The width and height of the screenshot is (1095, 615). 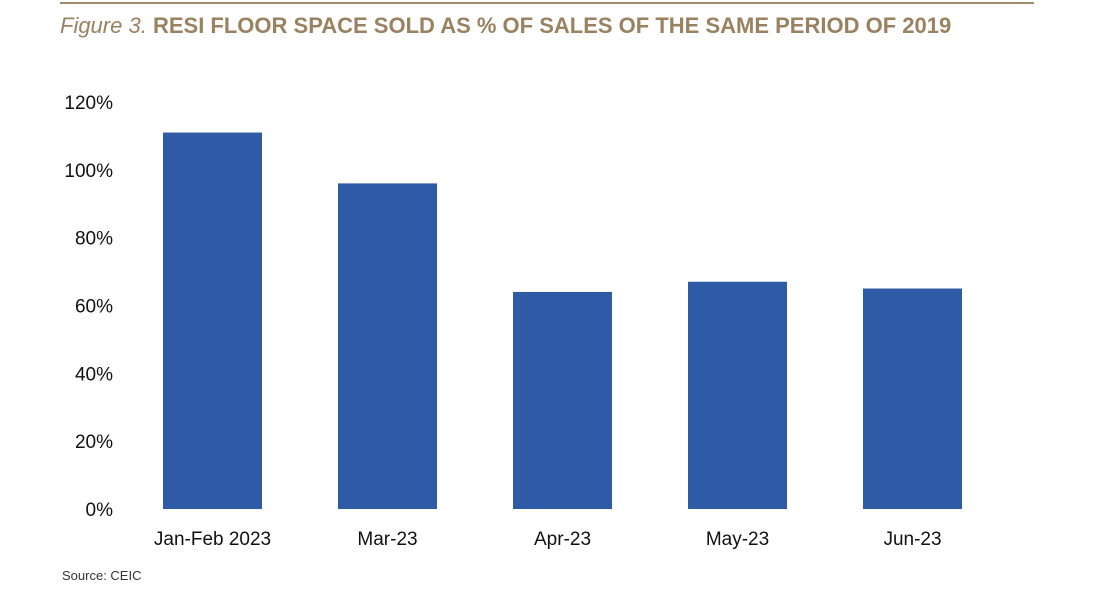 What do you see at coordinates (102, 575) in the screenshot?
I see `source-note: Source: CEIC` at bounding box center [102, 575].